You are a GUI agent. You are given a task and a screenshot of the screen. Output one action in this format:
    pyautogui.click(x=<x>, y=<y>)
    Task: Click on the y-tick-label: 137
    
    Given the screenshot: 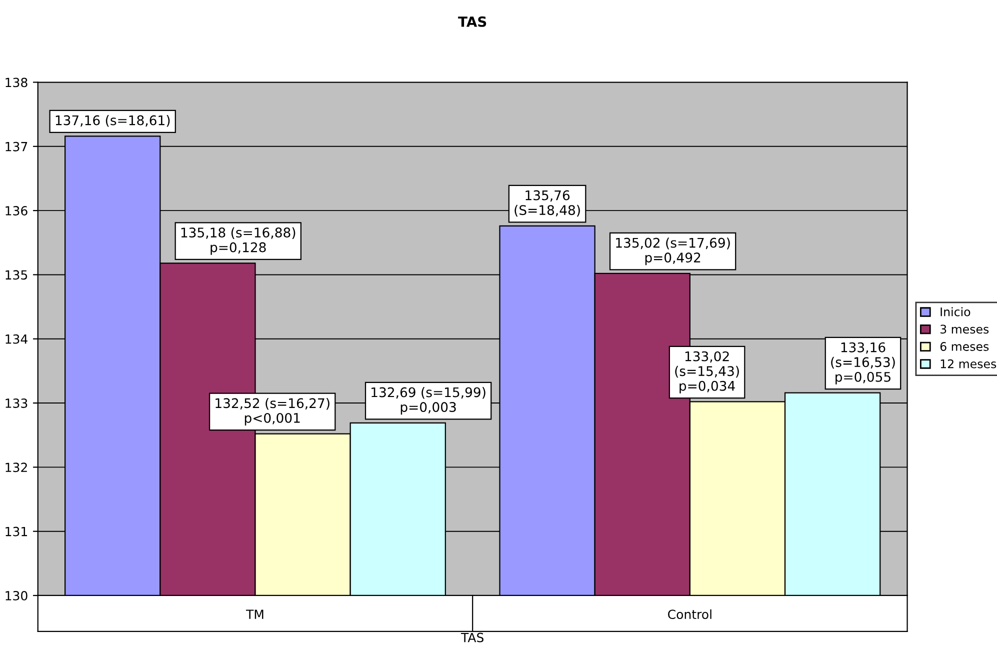 What is the action you would take?
    pyautogui.click(x=17, y=147)
    